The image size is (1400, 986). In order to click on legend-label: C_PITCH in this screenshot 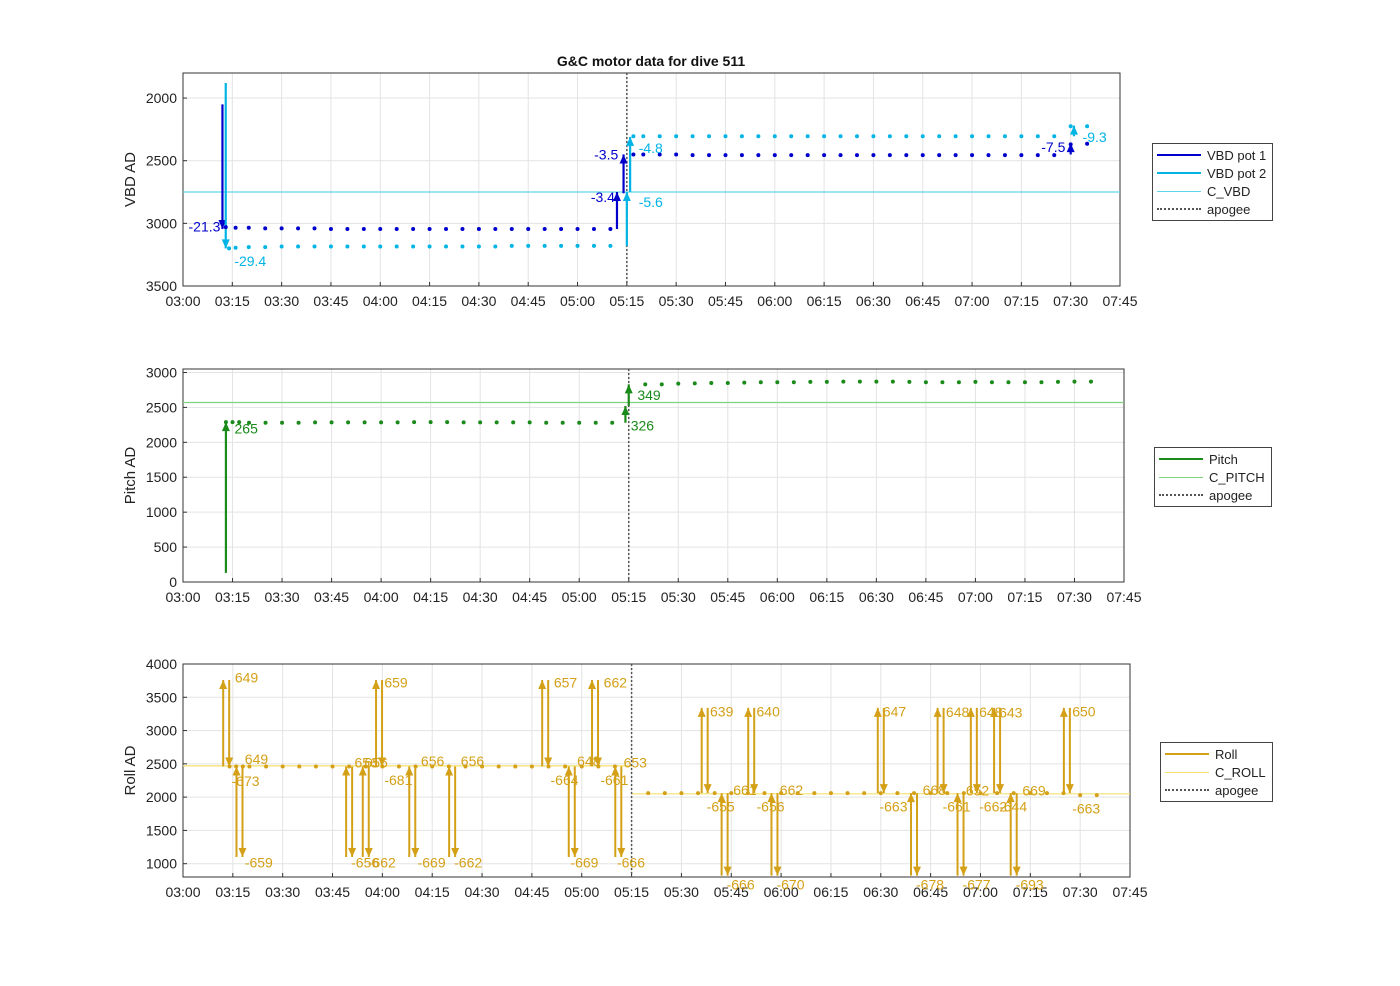, I will do `click(1237, 477)`.